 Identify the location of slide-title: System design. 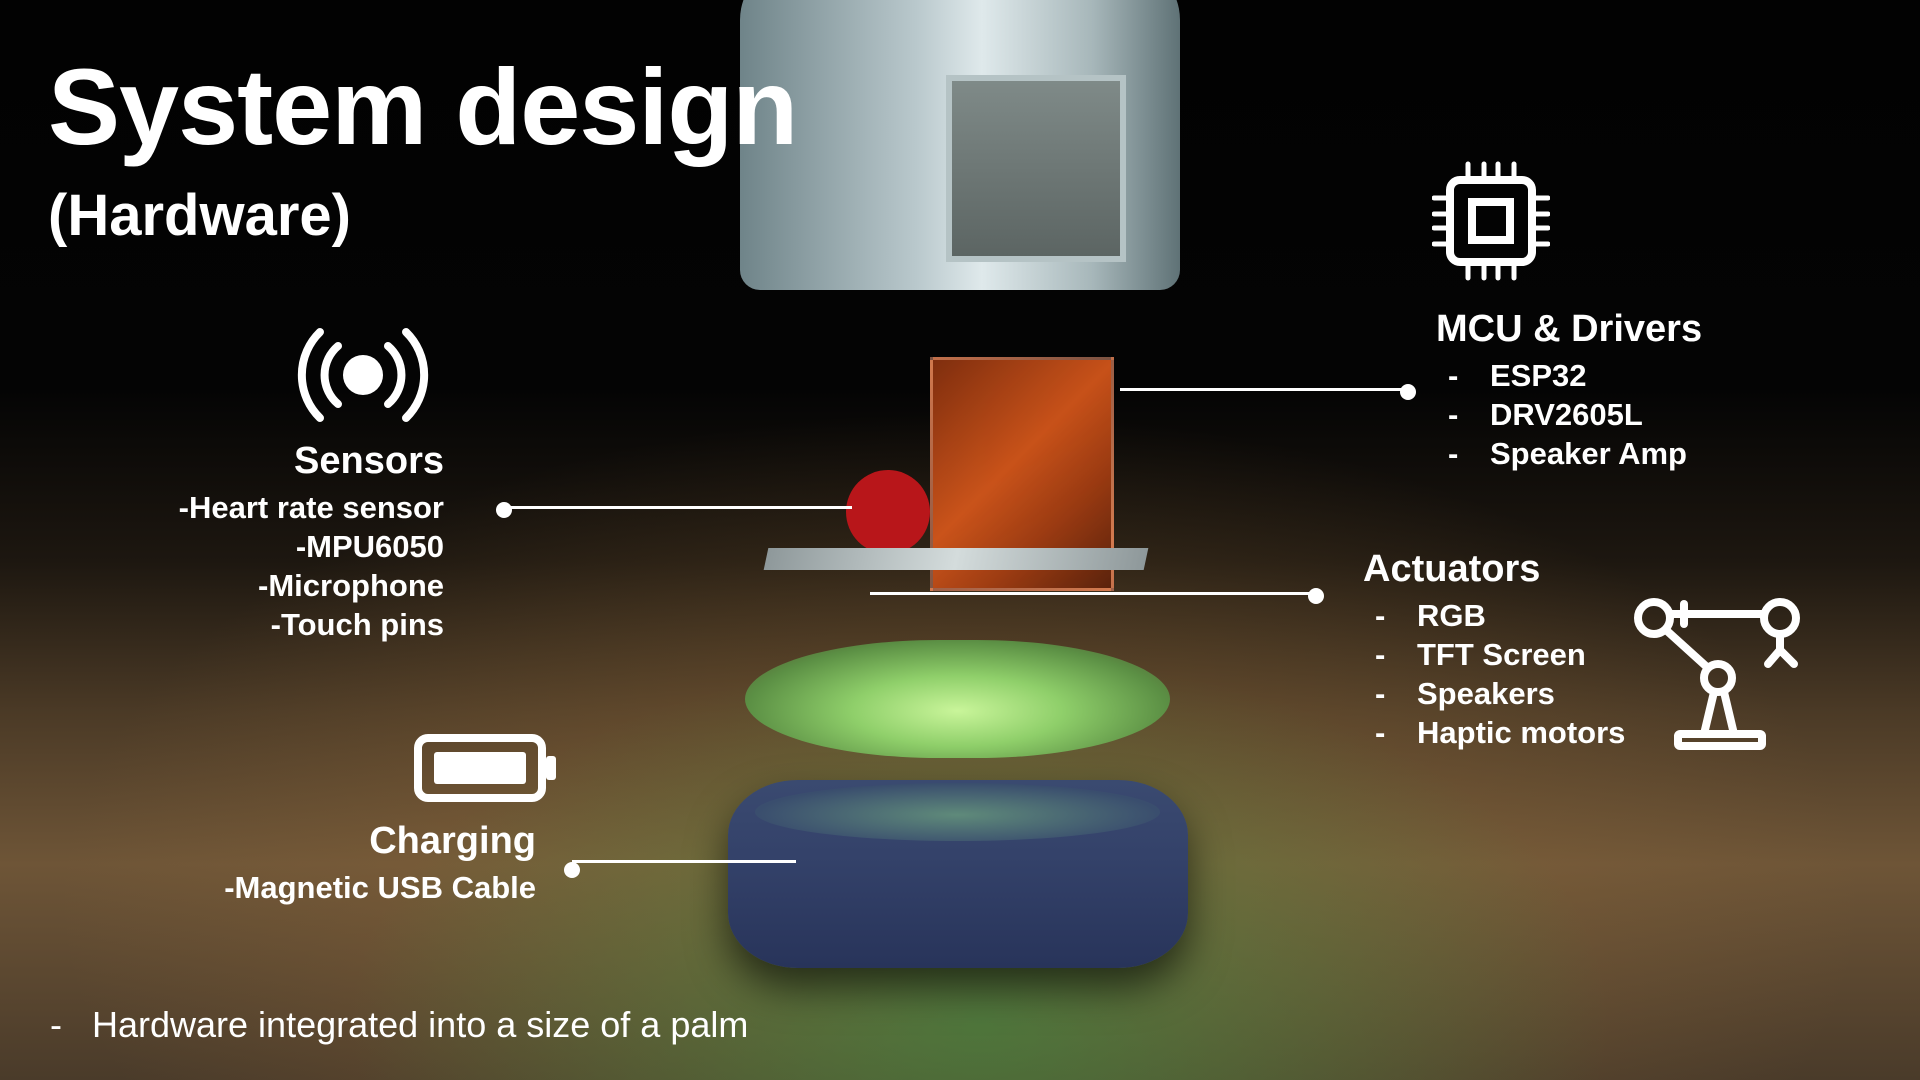
(423, 106).